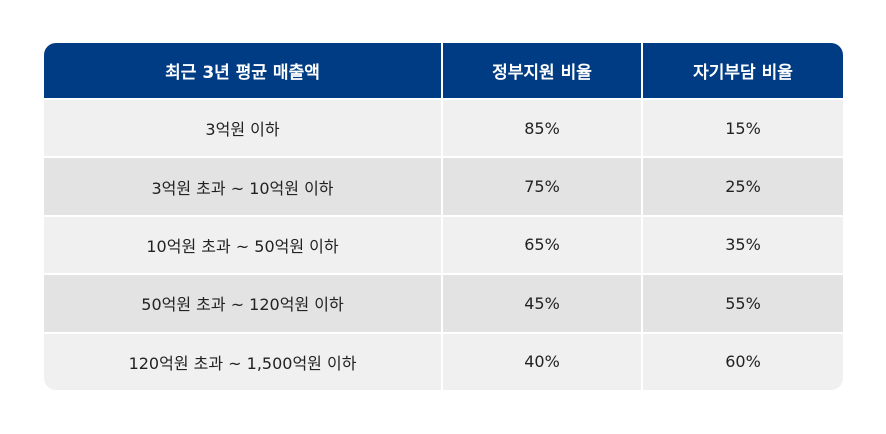  I want to click on header-government-ratio: 정부지원 비율, so click(542, 71).